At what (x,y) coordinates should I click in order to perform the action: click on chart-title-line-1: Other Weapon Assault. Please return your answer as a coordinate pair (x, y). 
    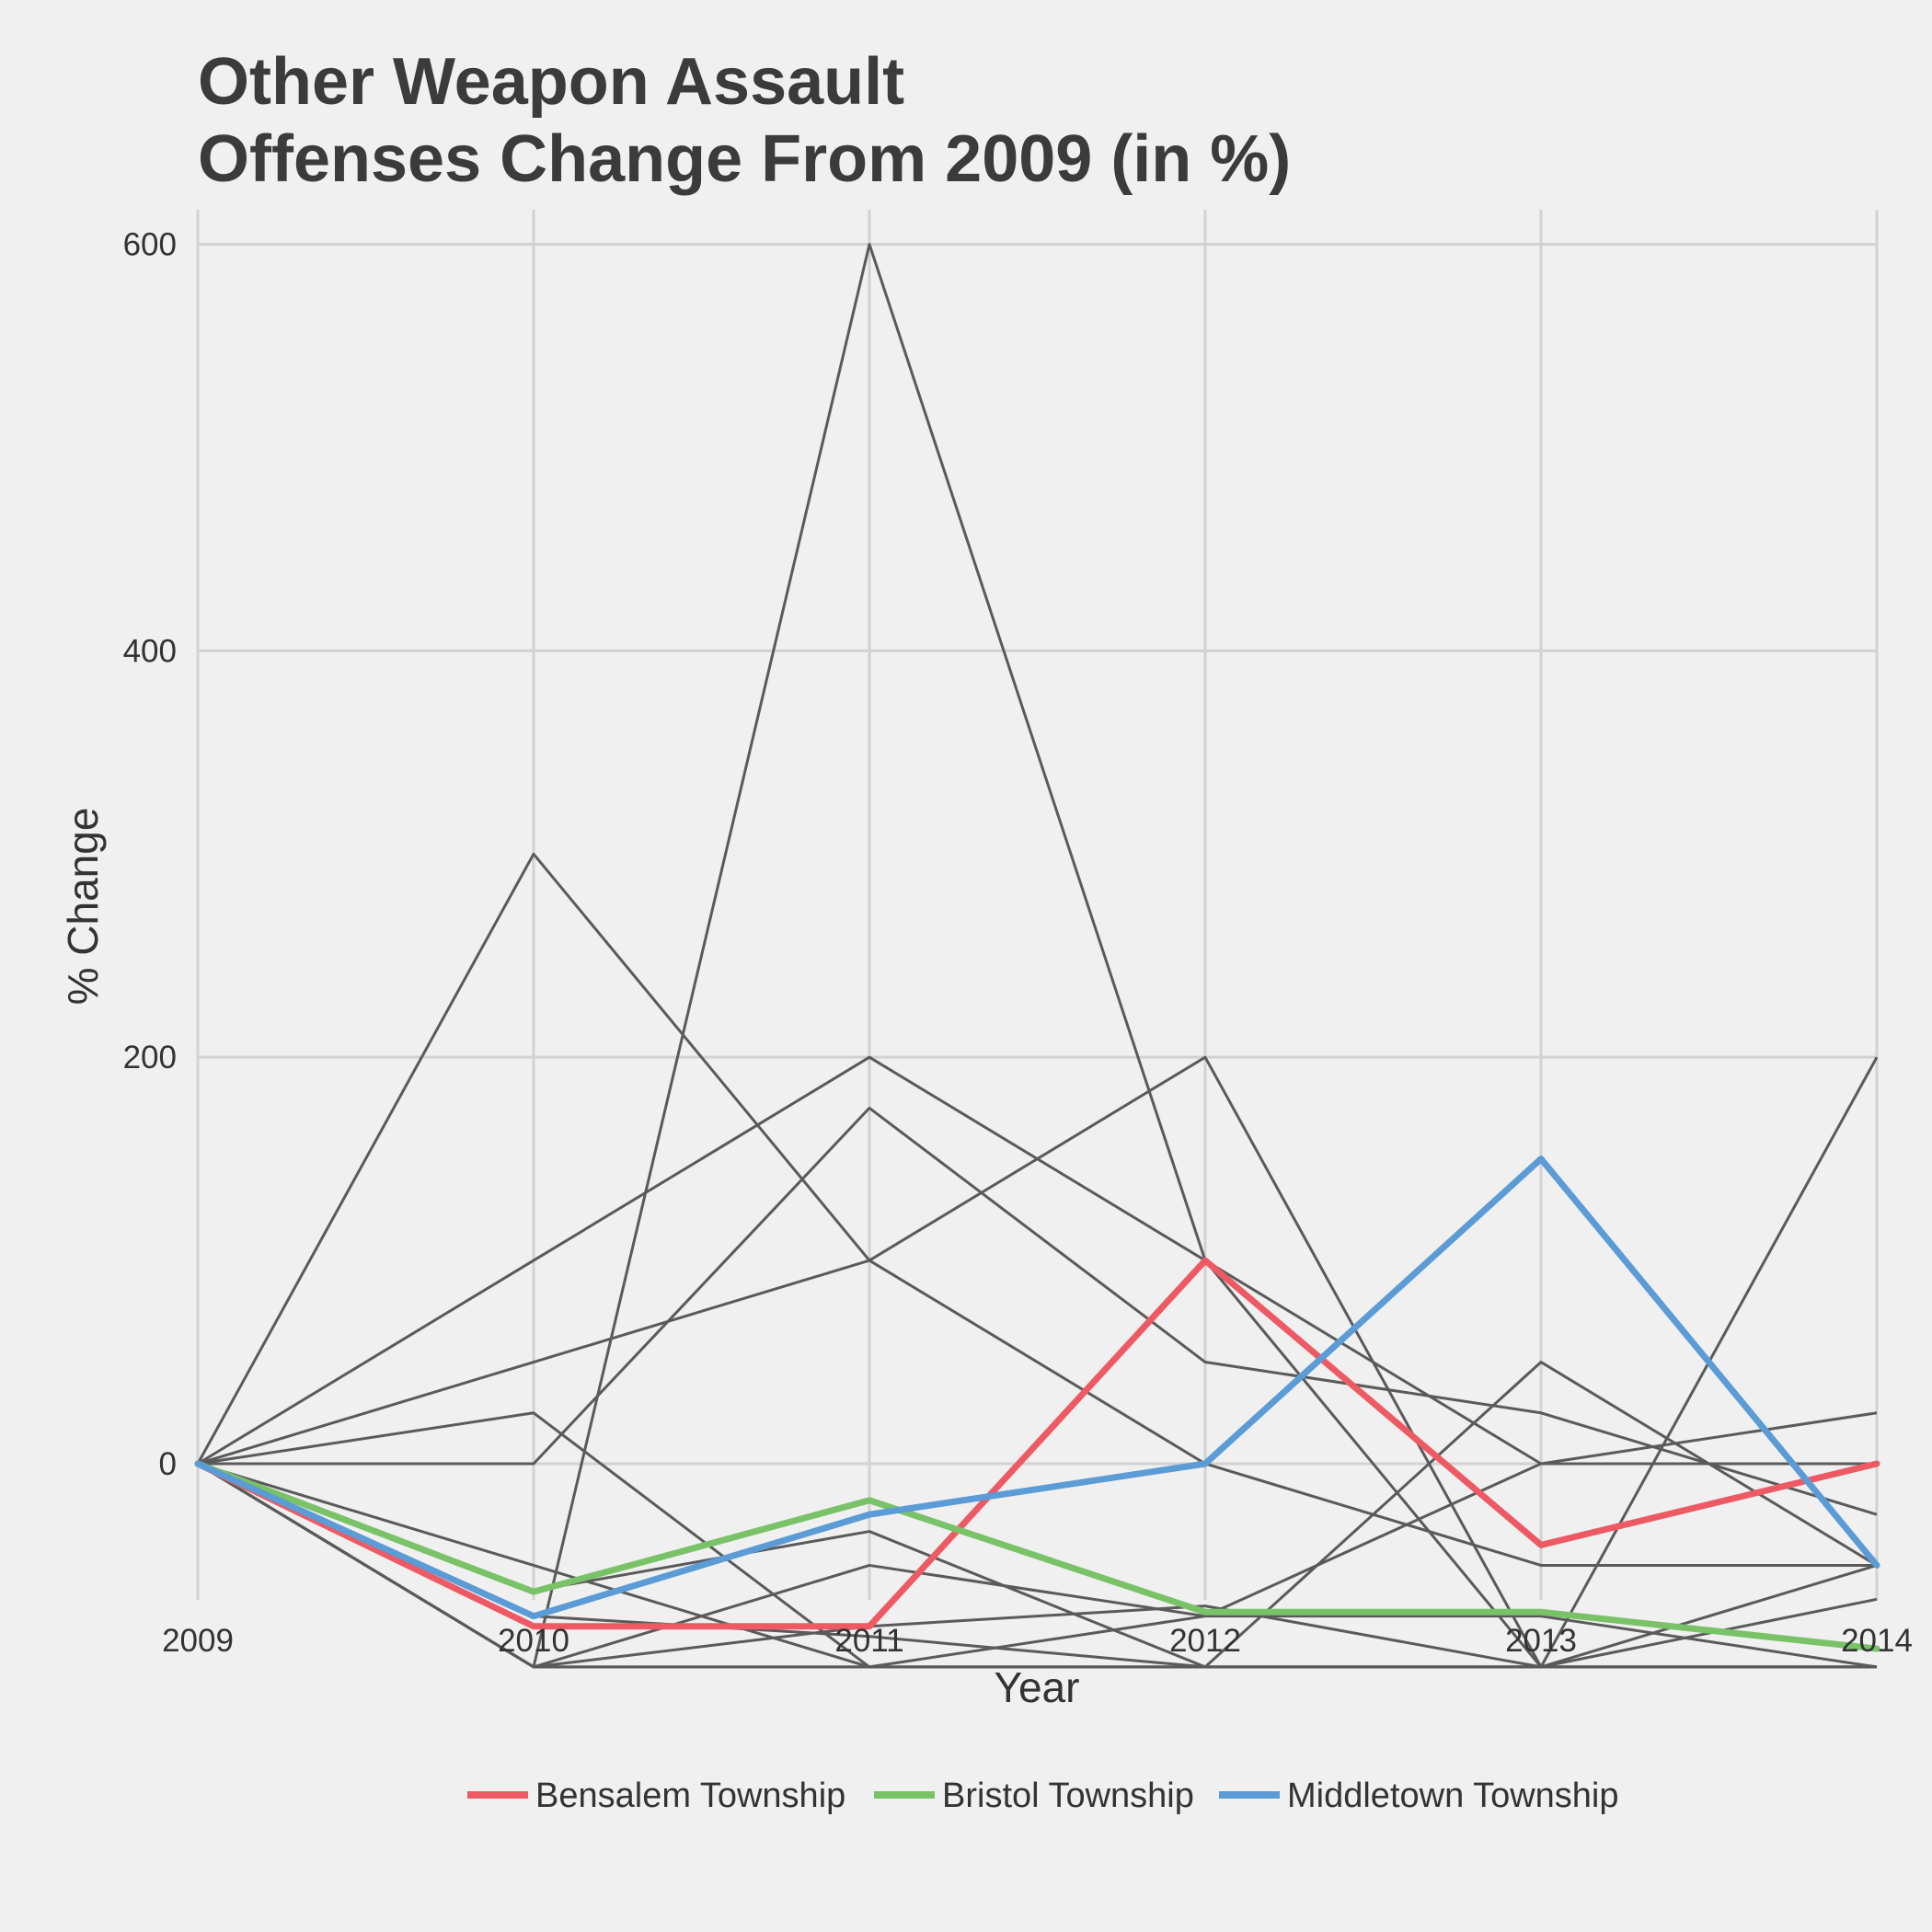
    Looking at the image, I should click on (551, 82).